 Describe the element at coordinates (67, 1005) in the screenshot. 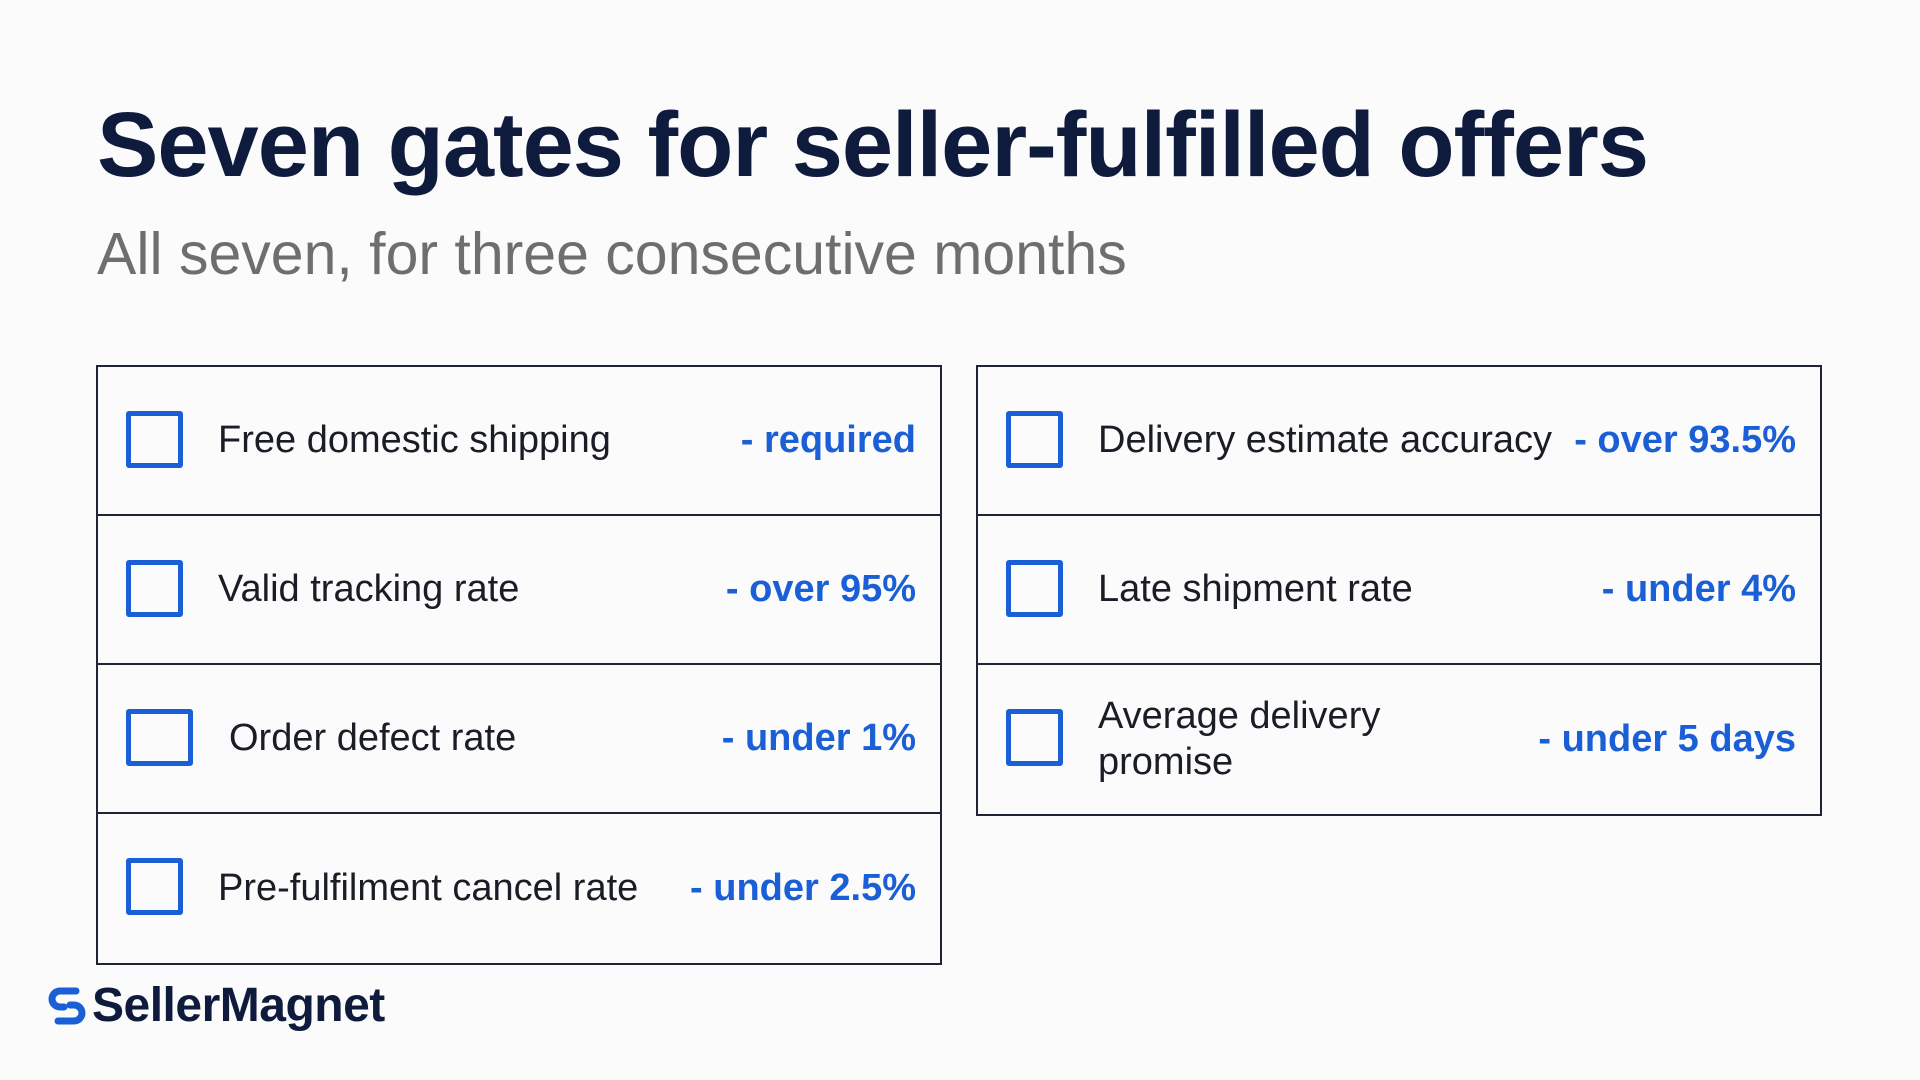

I see `s-link-logo-icon` at that location.